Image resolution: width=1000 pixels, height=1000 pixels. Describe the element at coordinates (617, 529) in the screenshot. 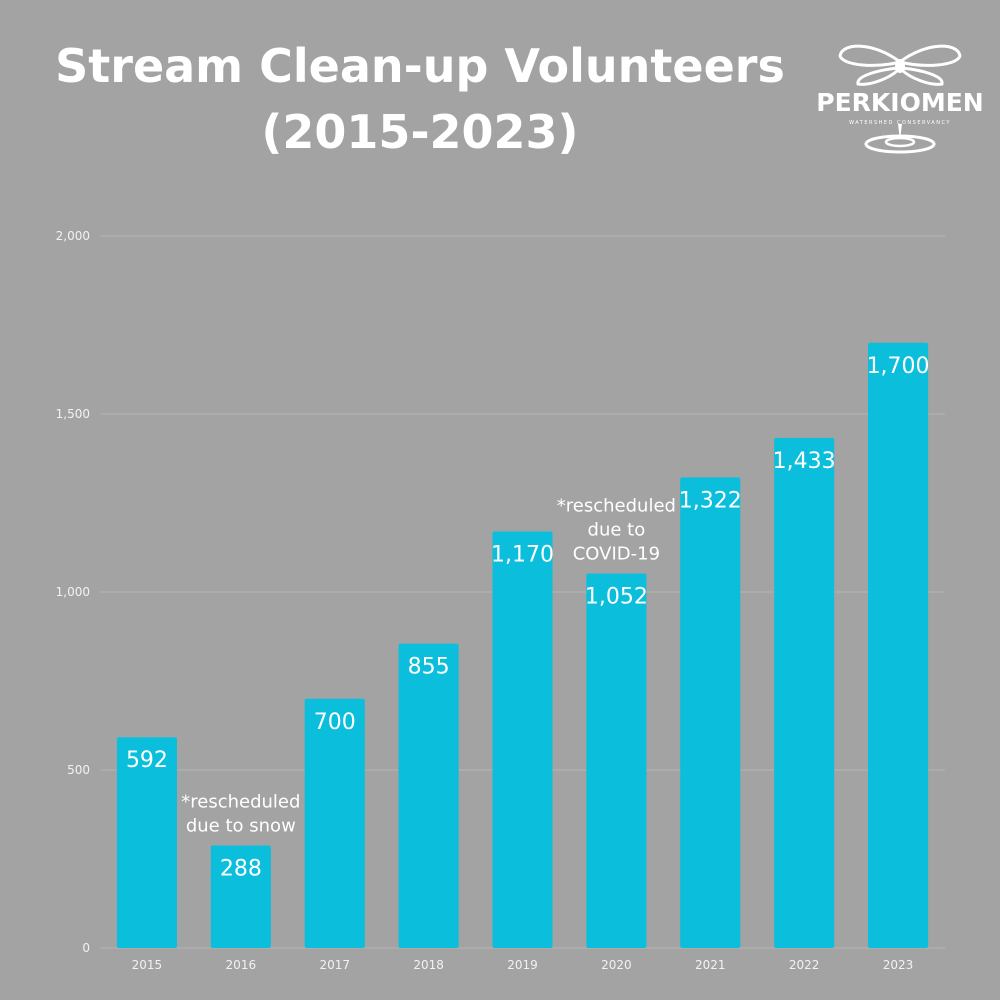

I see `annotation-text: due to` at that location.